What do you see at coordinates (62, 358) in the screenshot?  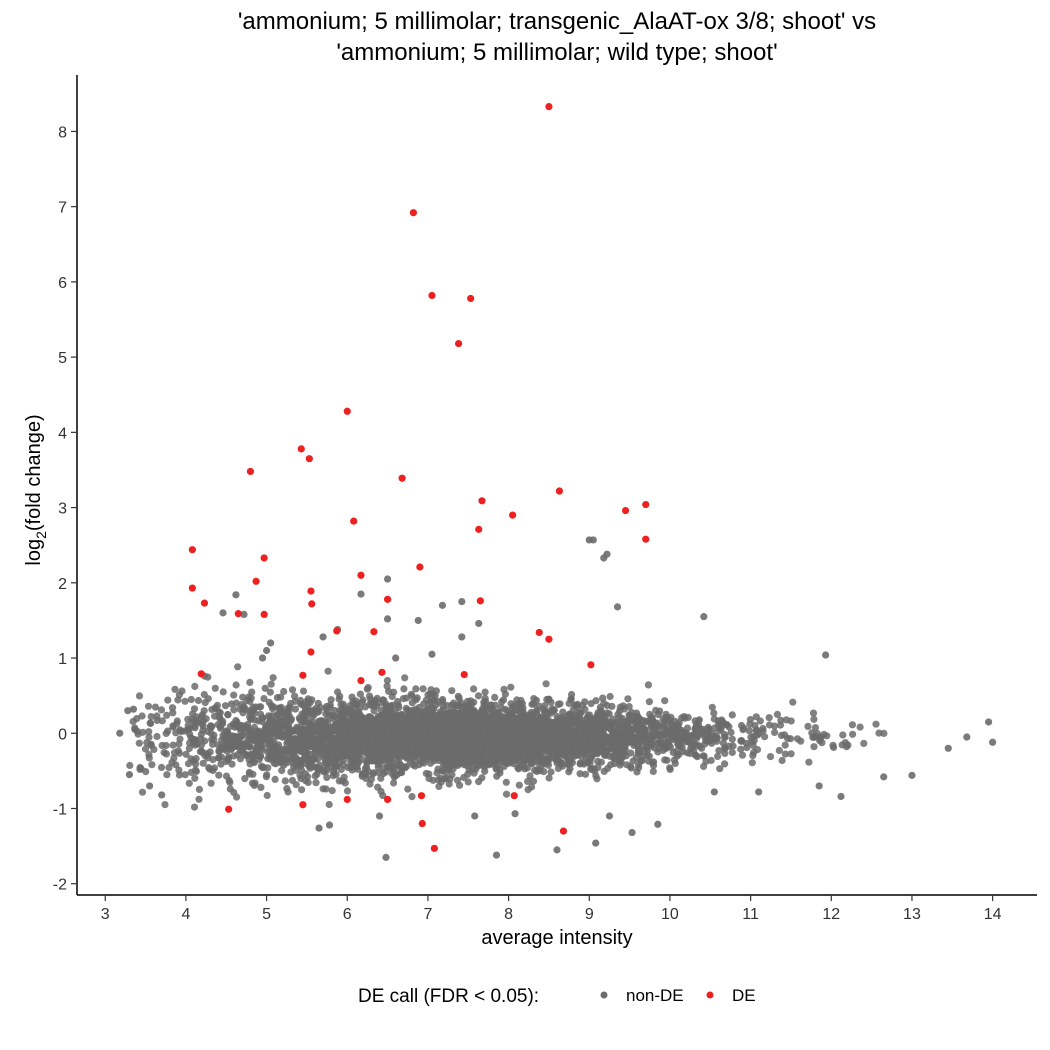 I see `y-tick-label: 5` at bounding box center [62, 358].